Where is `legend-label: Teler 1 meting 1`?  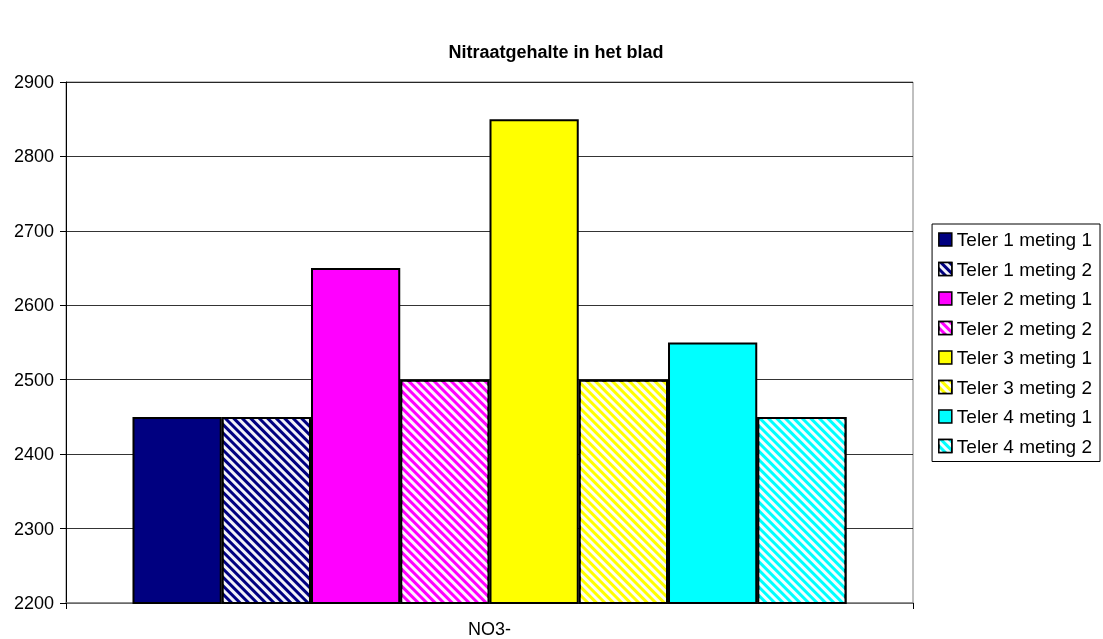
legend-label: Teler 1 meting 1 is located at coordinates (1024, 239).